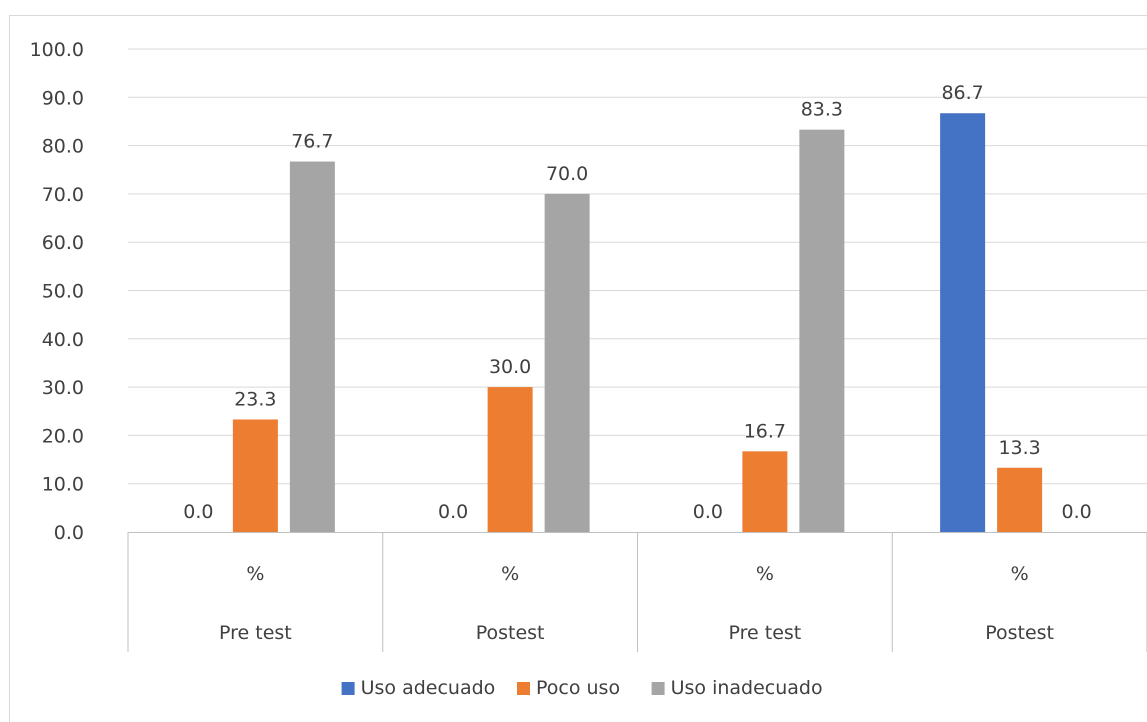  I want to click on y-tick-label: 60.0, so click(63, 243).